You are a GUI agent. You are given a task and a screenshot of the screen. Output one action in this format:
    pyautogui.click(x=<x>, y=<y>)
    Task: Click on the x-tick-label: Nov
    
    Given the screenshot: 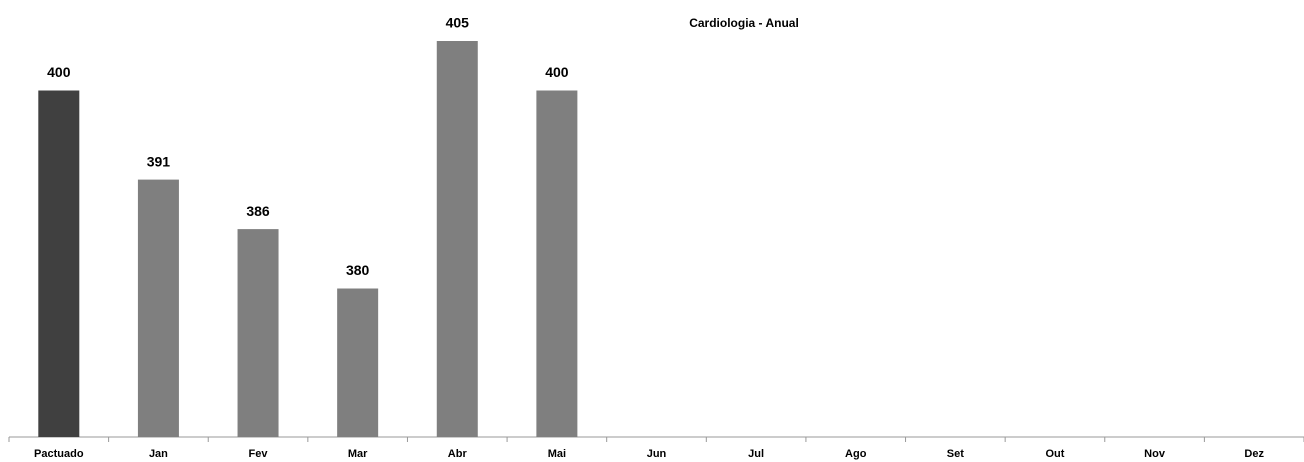 What is the action you would take?
    pyautogui.click(x=1155, y=454)
    